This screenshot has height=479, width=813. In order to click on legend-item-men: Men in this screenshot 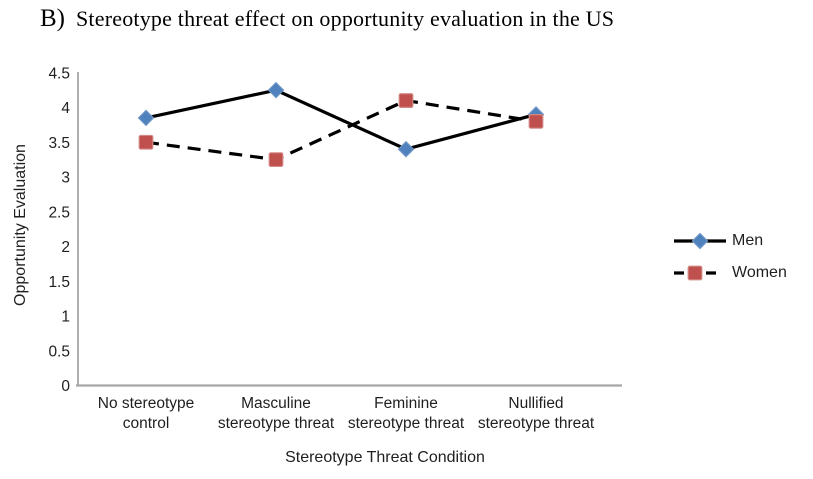, I will do `click(729, 241)`.